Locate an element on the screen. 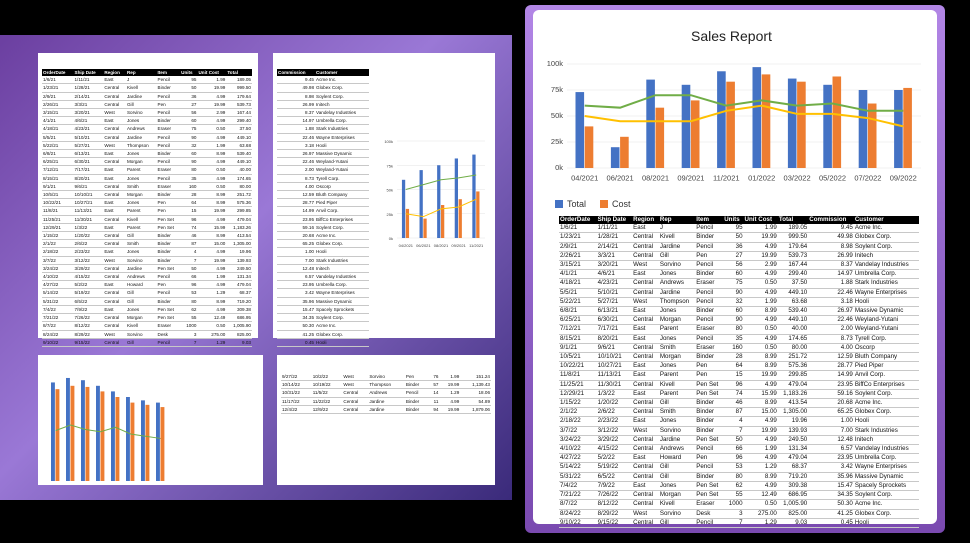 Image resolution: width=970 pixels, height=543 pixels. table-cell: 10/31/22 is located at coordinates (296, 393).